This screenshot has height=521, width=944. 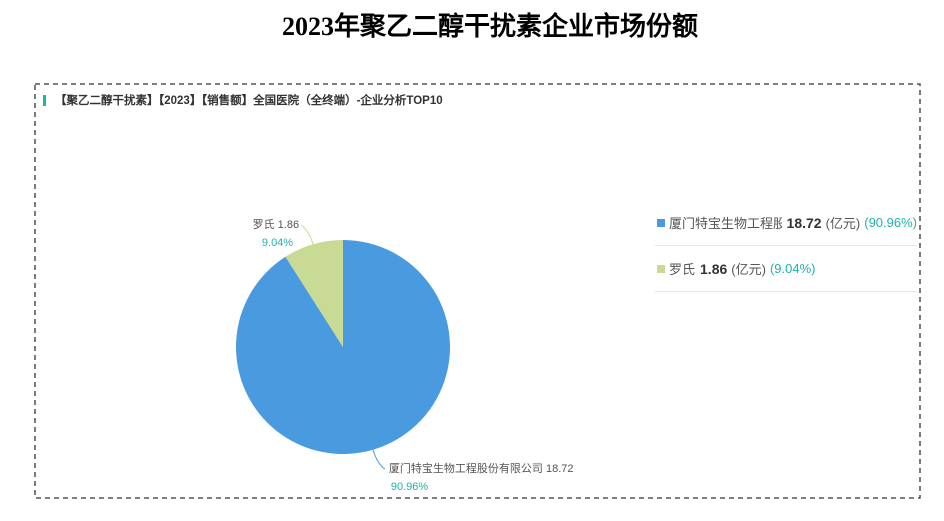 I want to click on subtitle: 【聚乙二醇干扰素】【2023】【销售额】全国医院（全终端）-企业分析TOP10, so click(x=249, y=100).